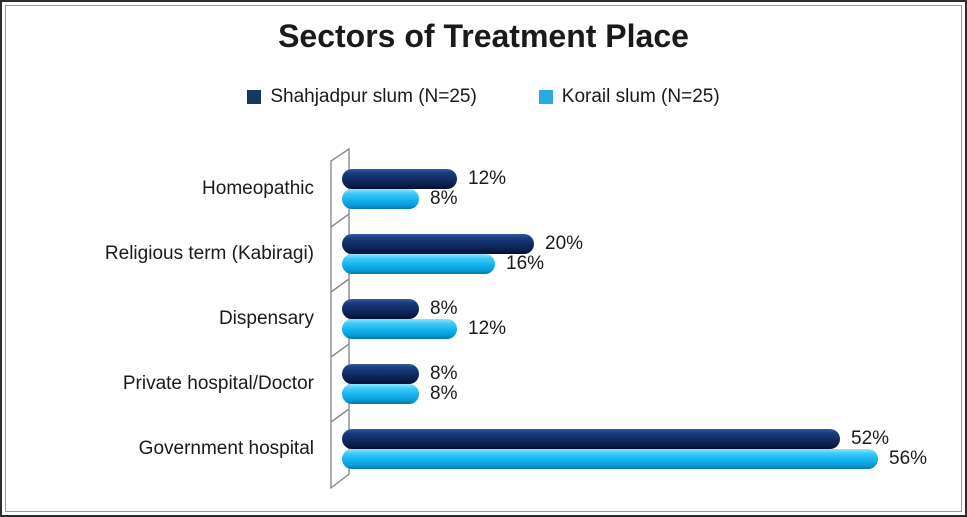  I want to click on bar-series1-cat1, so click(418, 264).